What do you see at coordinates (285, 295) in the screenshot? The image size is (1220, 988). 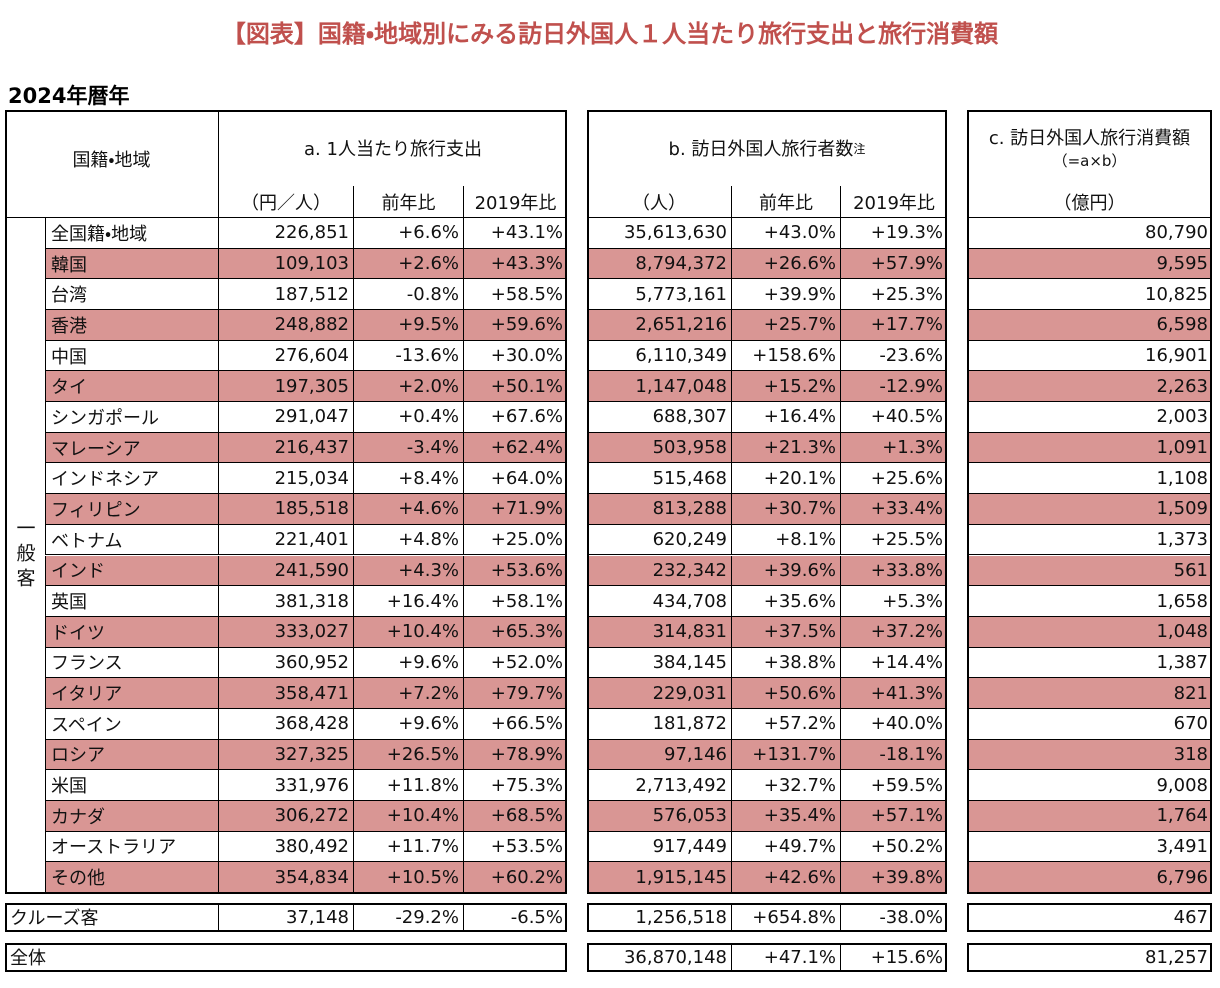 I see `cell: 187,512` at bounding box center [285, 295].